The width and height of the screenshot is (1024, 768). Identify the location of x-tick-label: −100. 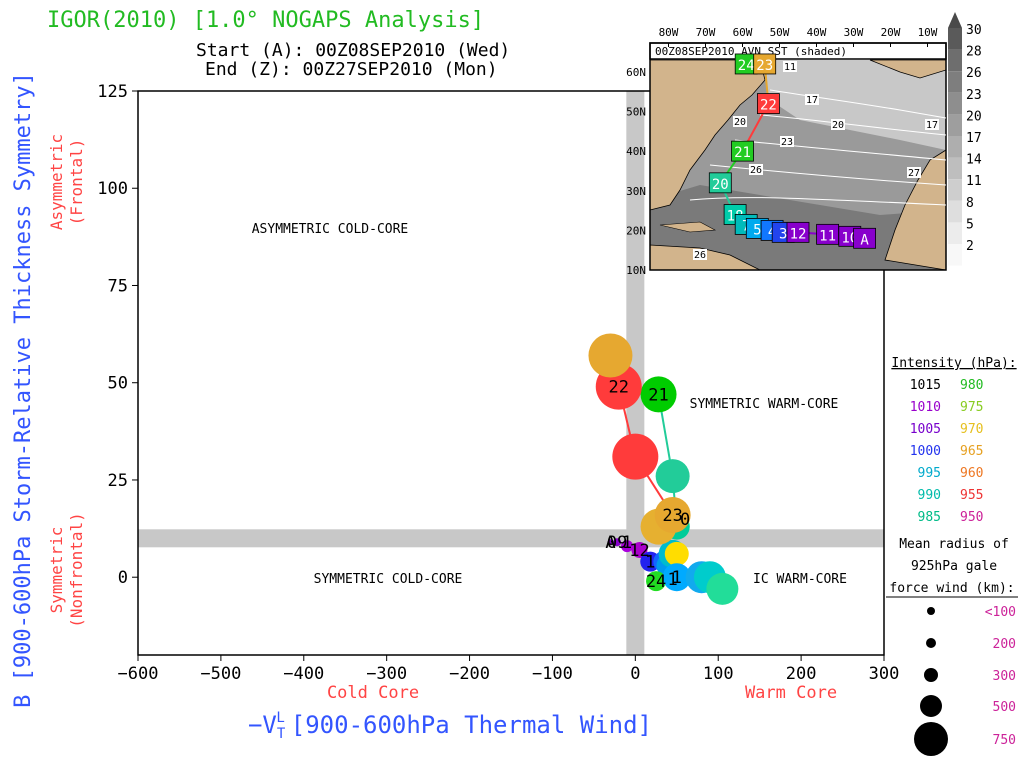
(552, 674).